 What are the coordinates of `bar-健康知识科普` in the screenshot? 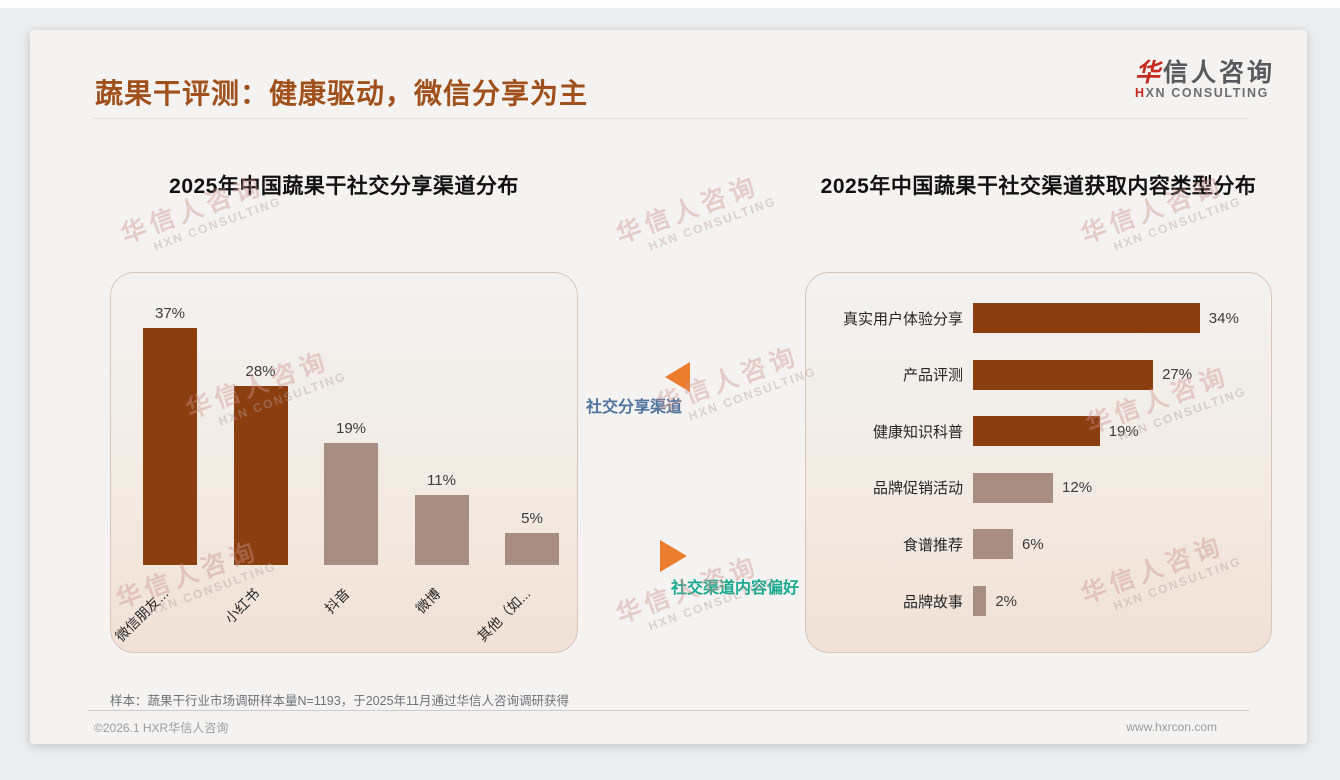 It's located at (1036, 431).